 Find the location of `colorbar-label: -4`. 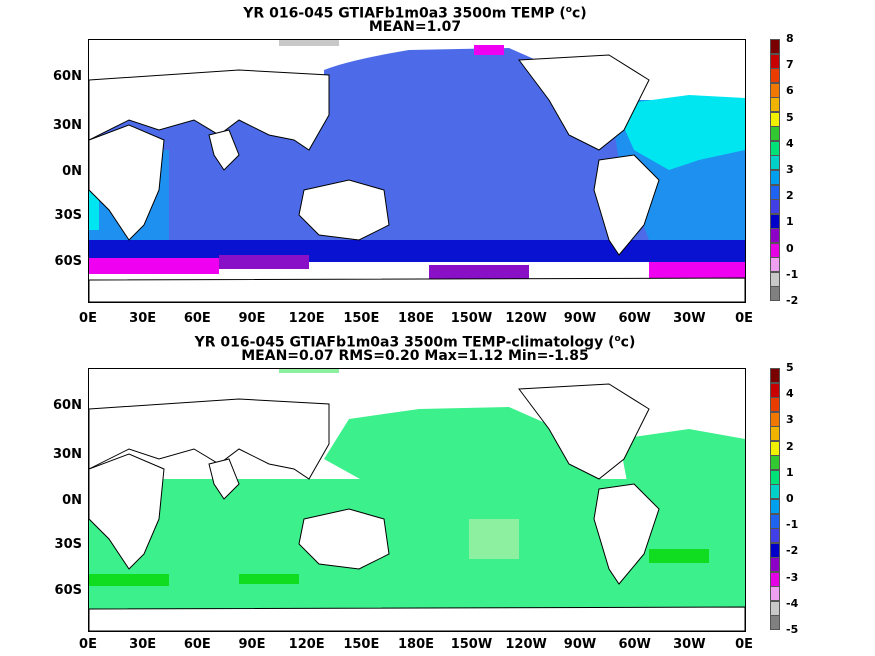

colorbar-label: -4 is located at coordinates (792, 603).